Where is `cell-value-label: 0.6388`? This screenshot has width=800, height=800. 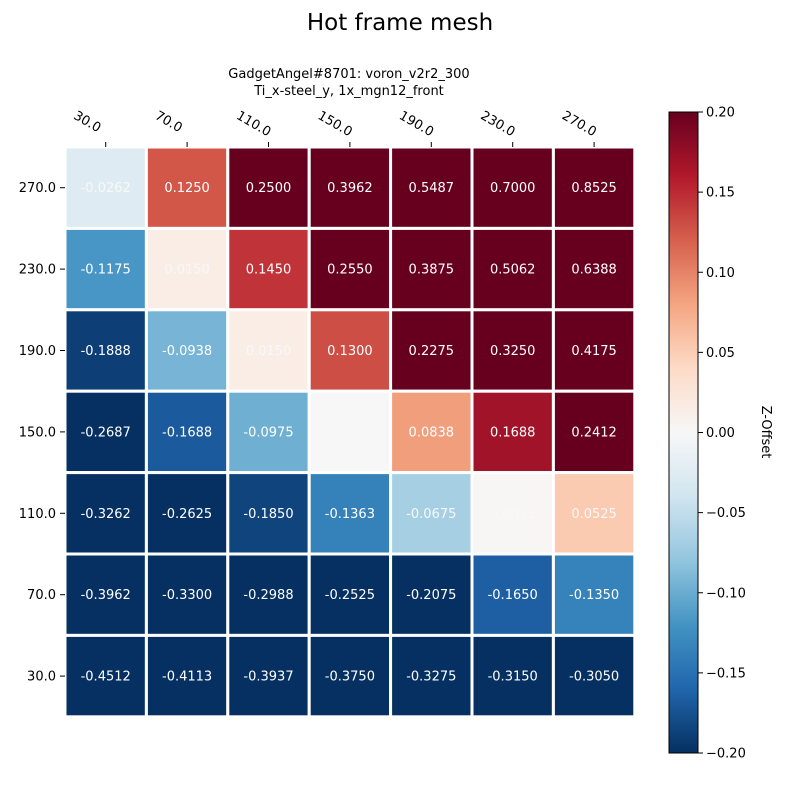 cell-value-label: 0.6388 is located at coordinates (594, 270).